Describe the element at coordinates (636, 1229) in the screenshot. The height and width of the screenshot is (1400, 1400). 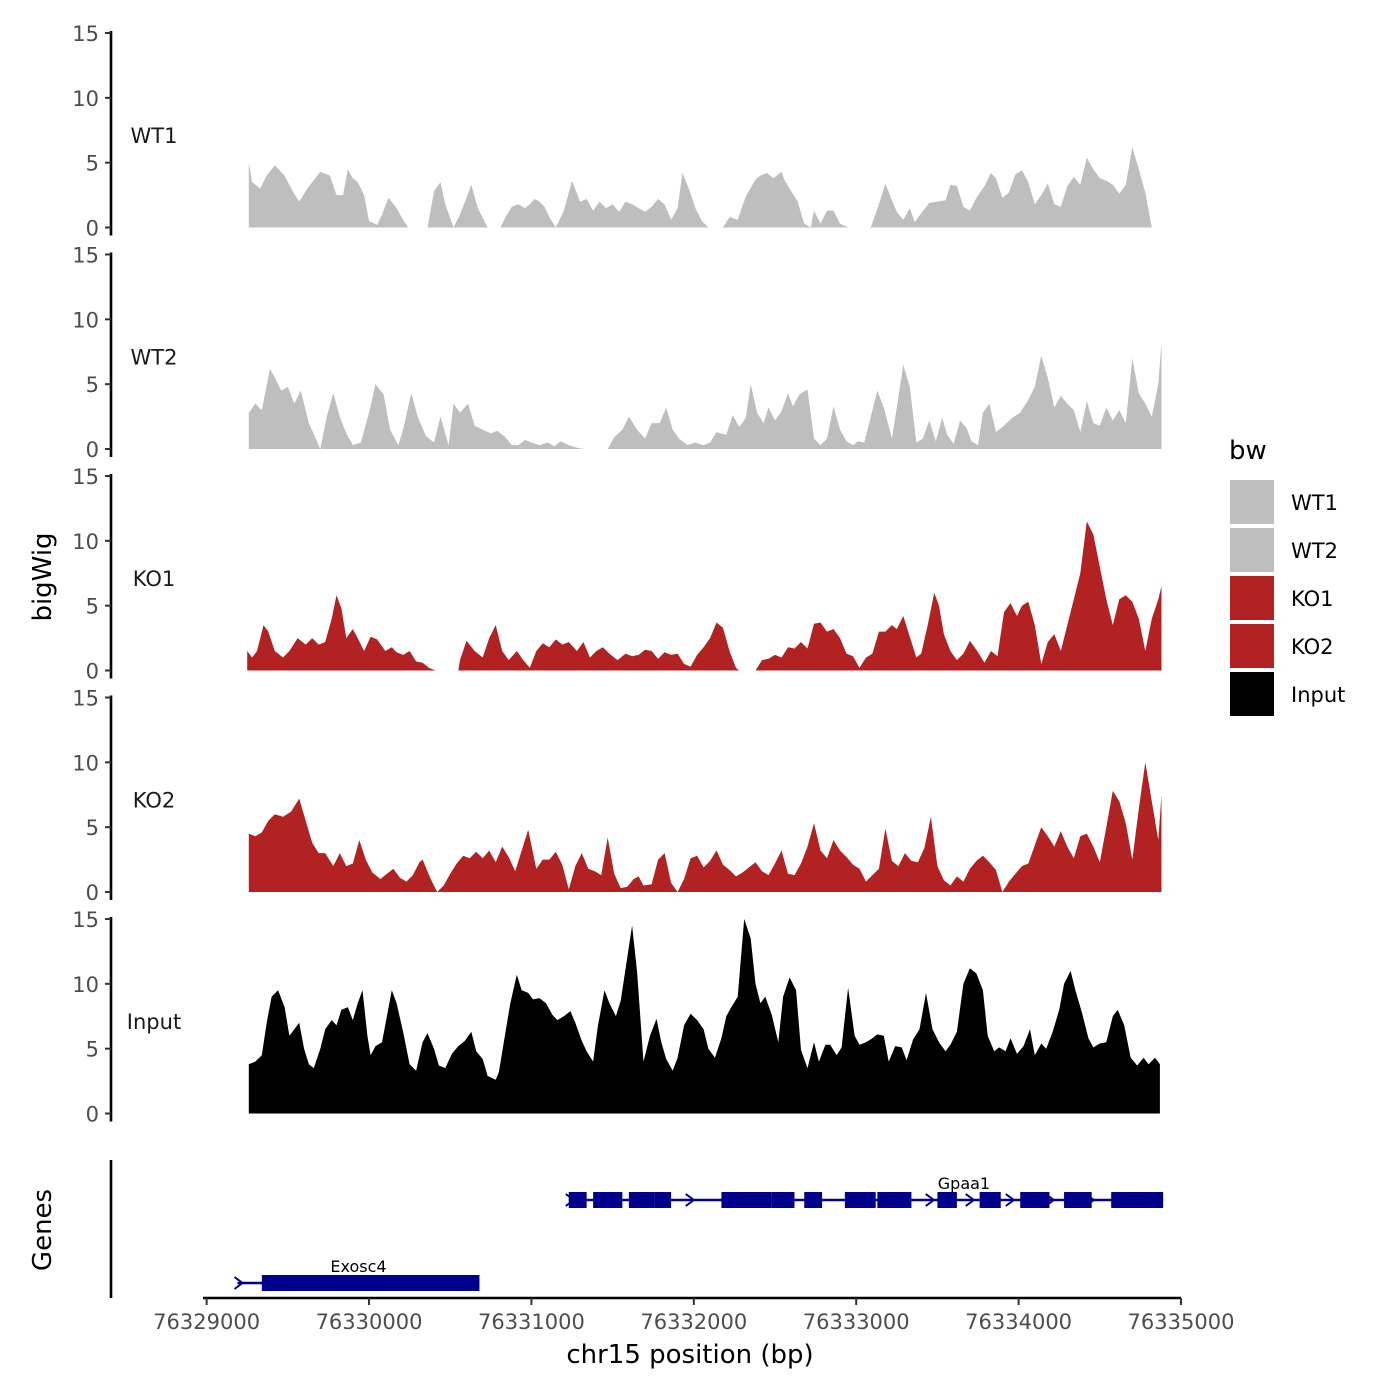
I see `genes-layer: Gpaa1 Exosc4` at that location.